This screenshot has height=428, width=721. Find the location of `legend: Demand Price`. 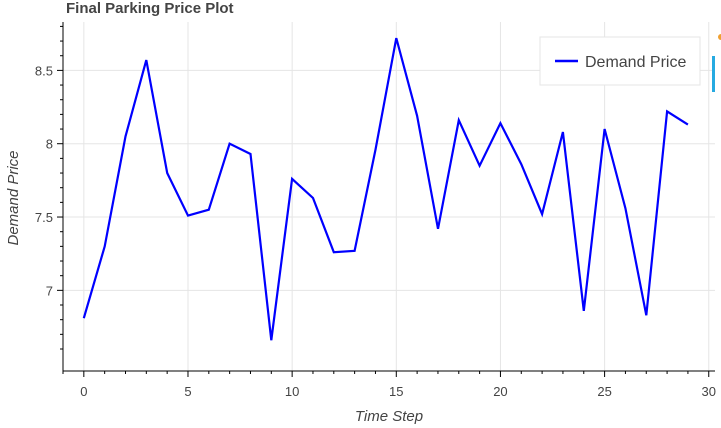

legend: Demand Price is located at coordinates (620, 61).